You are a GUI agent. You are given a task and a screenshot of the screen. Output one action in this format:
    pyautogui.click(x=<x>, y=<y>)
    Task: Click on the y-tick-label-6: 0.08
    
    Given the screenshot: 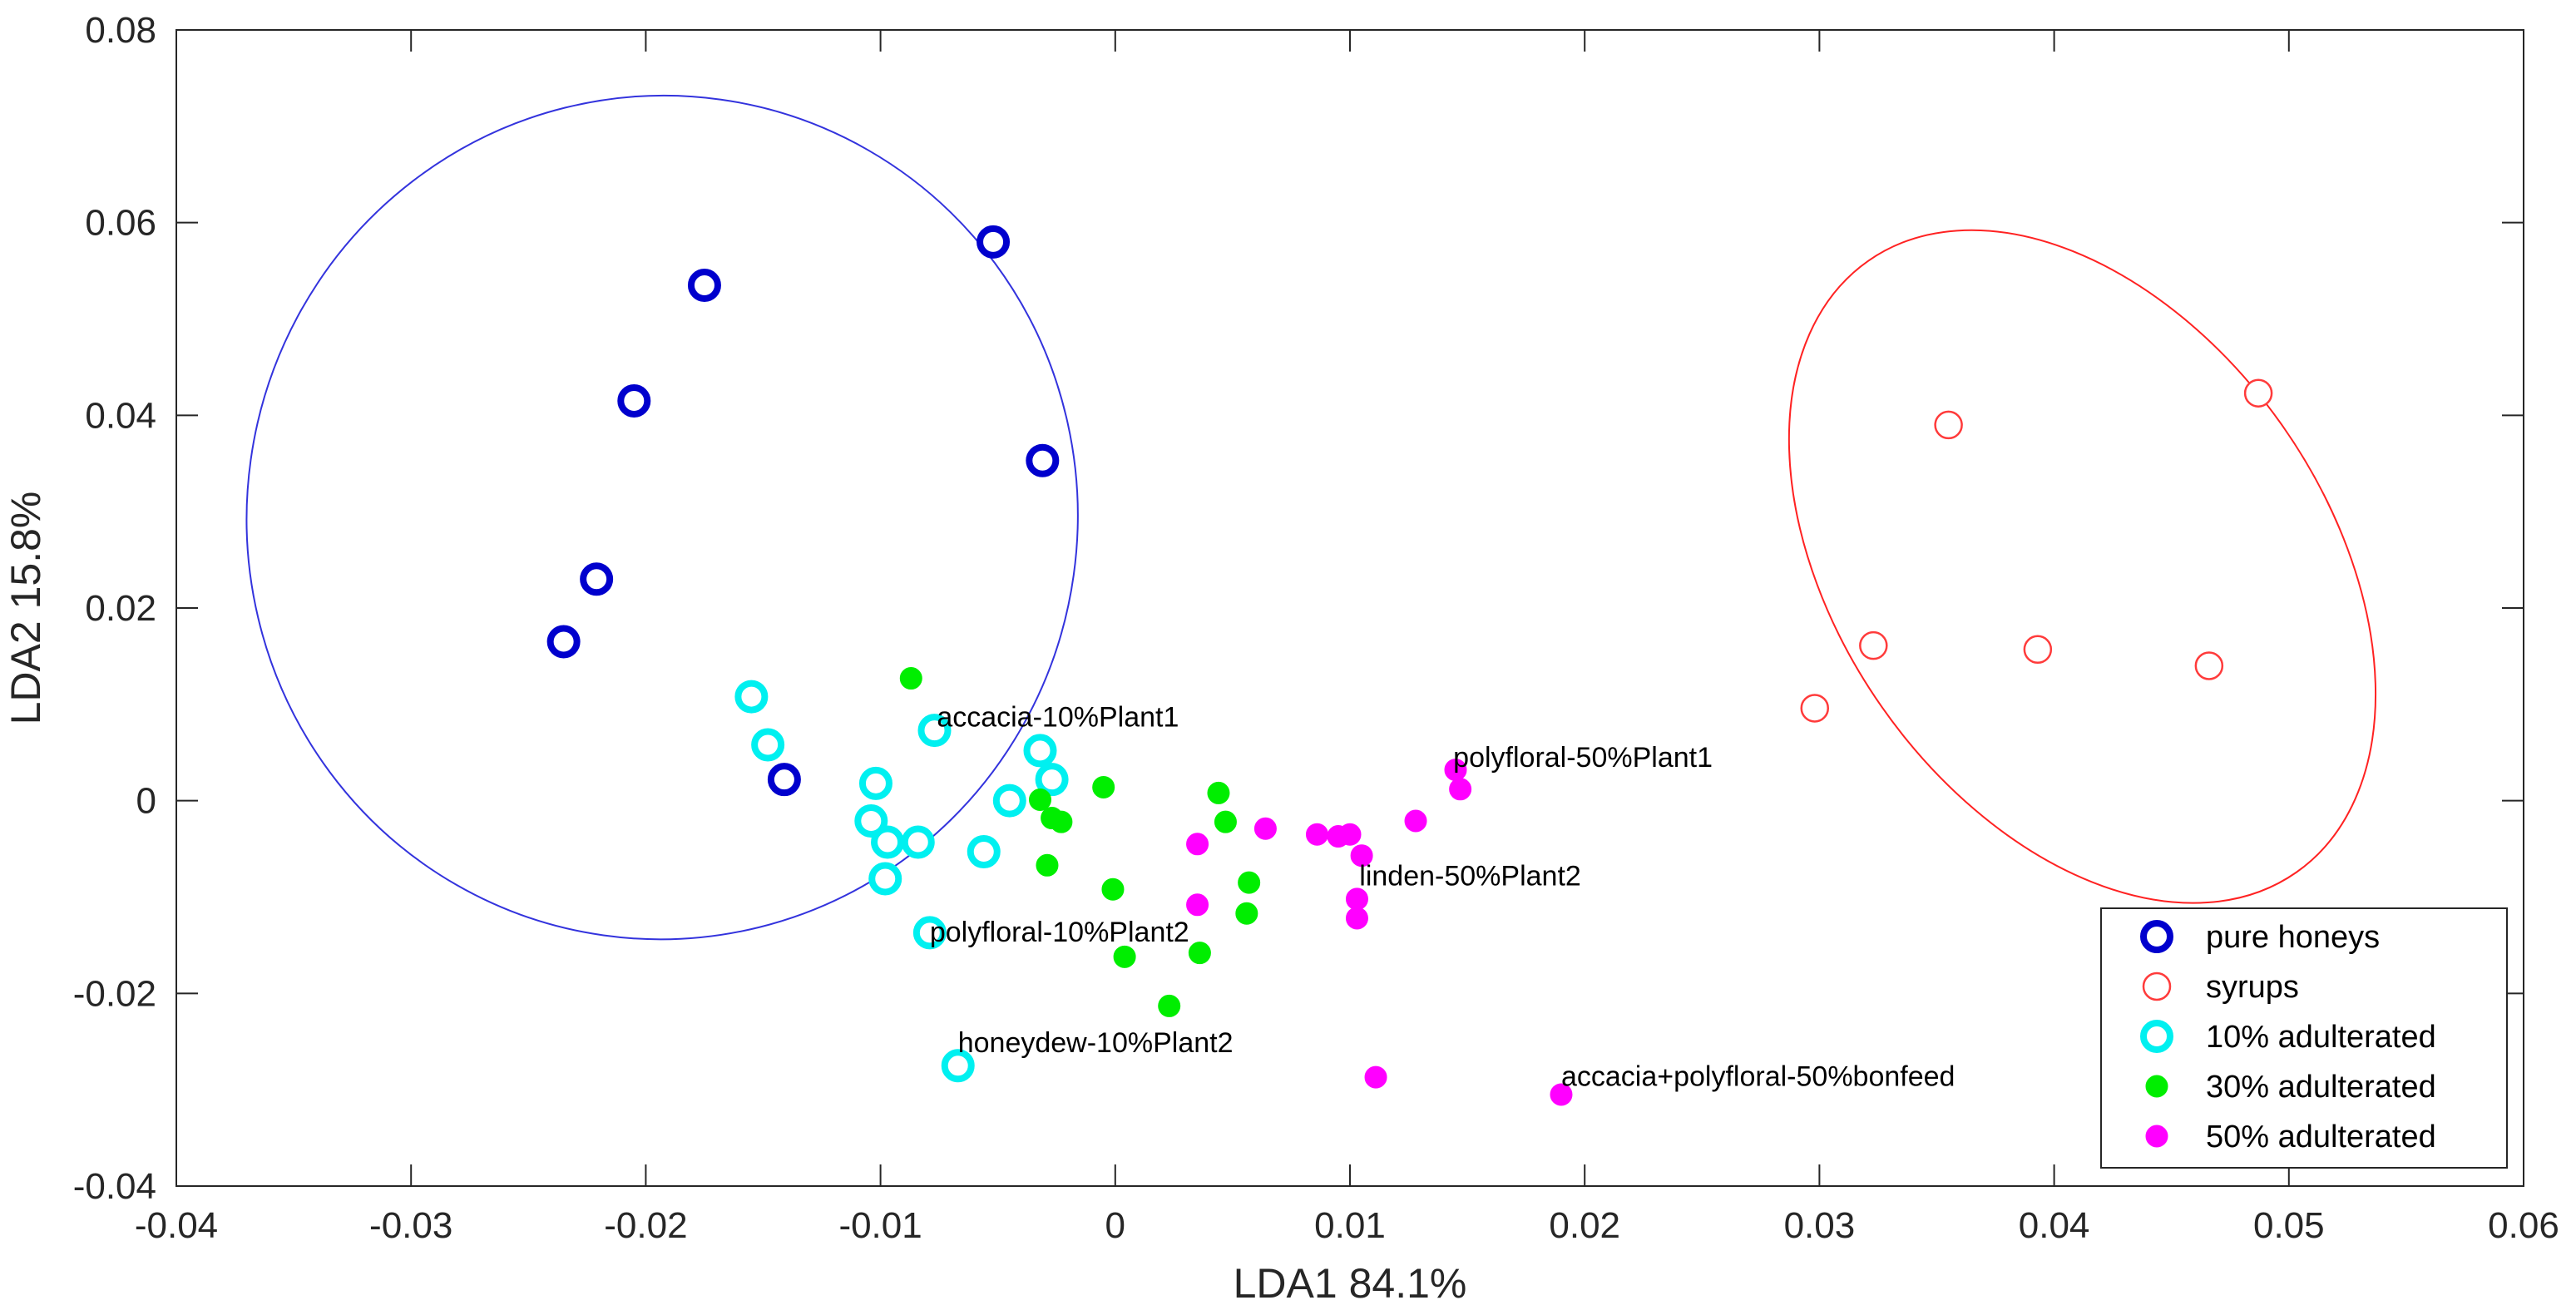 What is the action you would take?
    pyautogui.click(x=120, y=30)
    